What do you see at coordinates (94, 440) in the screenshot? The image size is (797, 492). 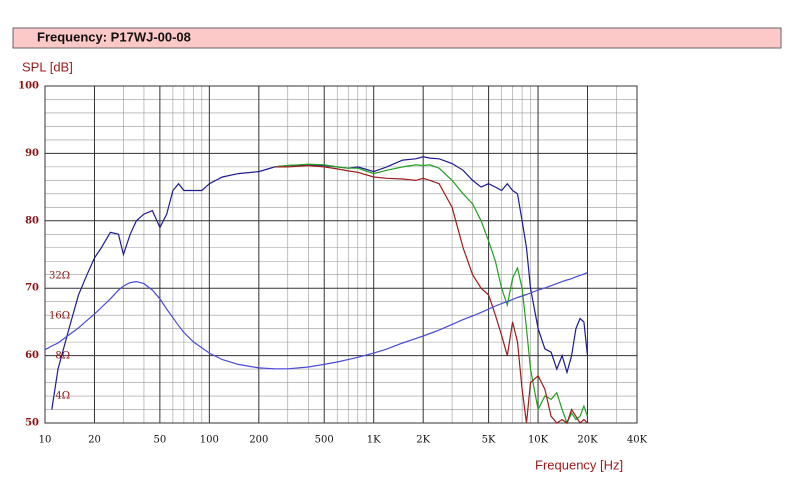 I see `x-tick-label: 20` at bounding box center [94, 440].